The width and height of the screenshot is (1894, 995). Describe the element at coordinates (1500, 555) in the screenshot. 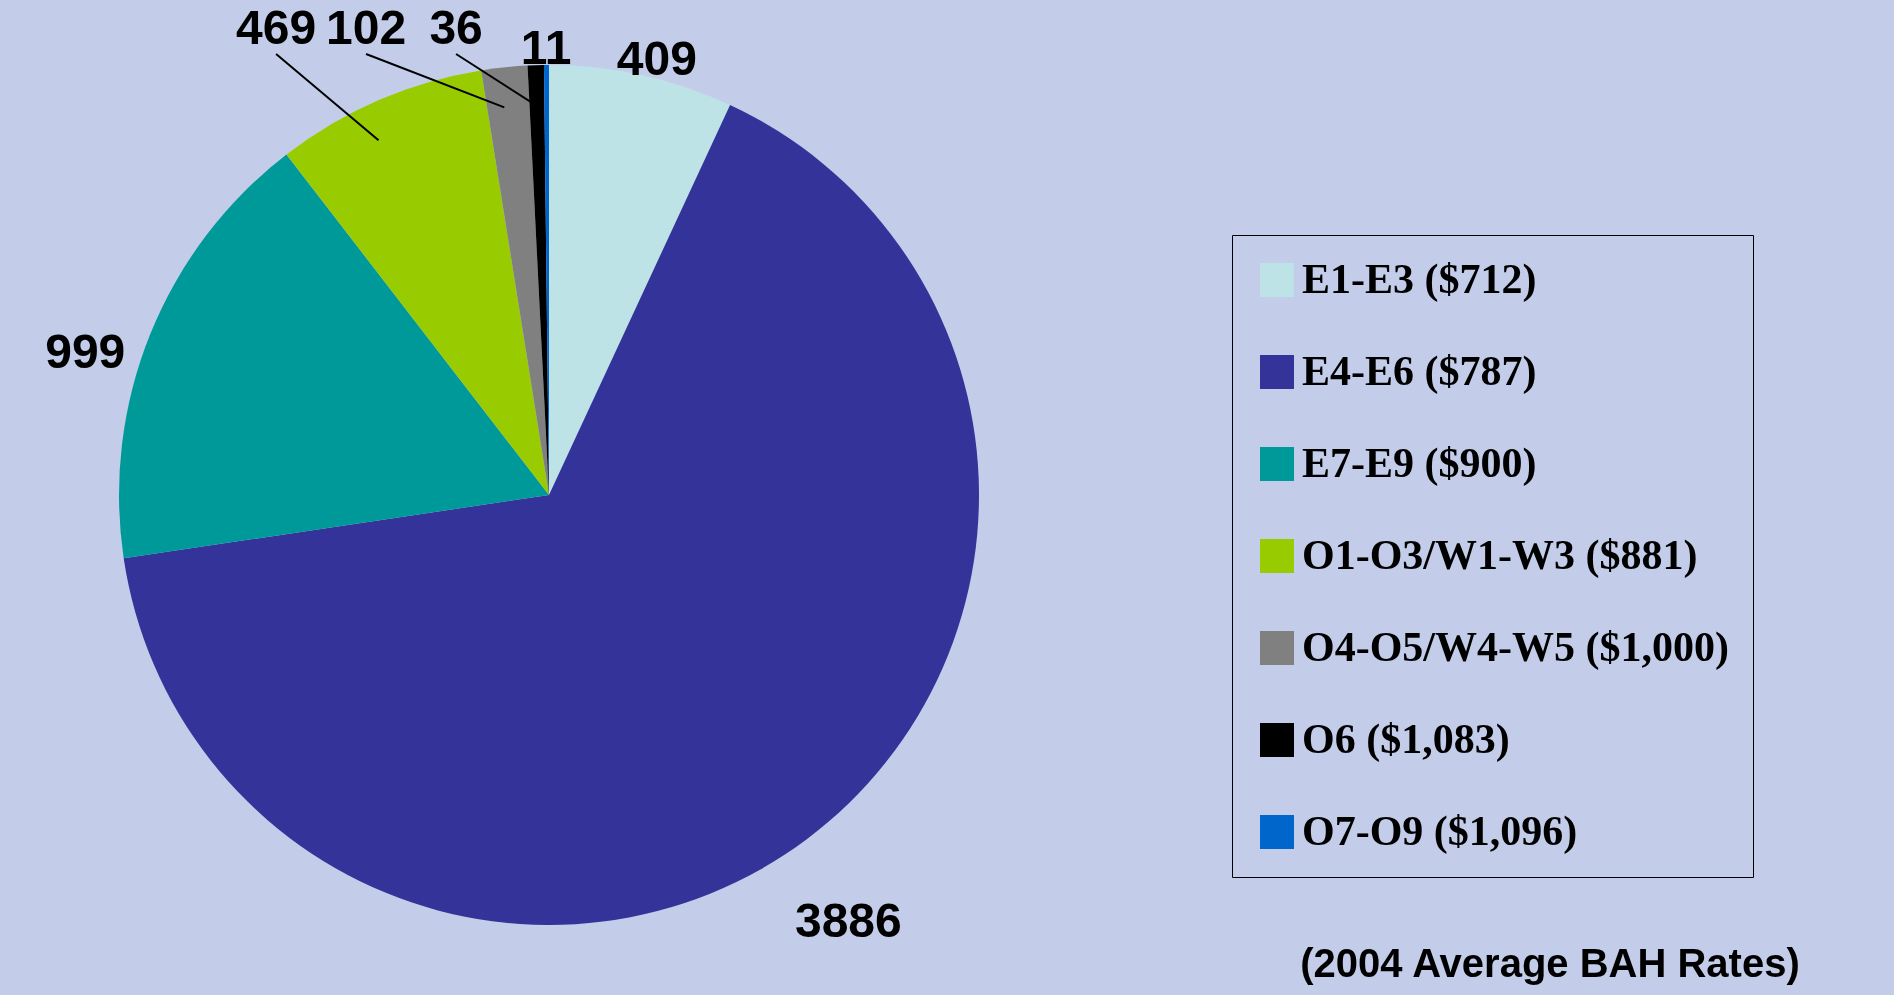

I see `legend-label: O1-O3/W1-W3 ($881)` at that location.